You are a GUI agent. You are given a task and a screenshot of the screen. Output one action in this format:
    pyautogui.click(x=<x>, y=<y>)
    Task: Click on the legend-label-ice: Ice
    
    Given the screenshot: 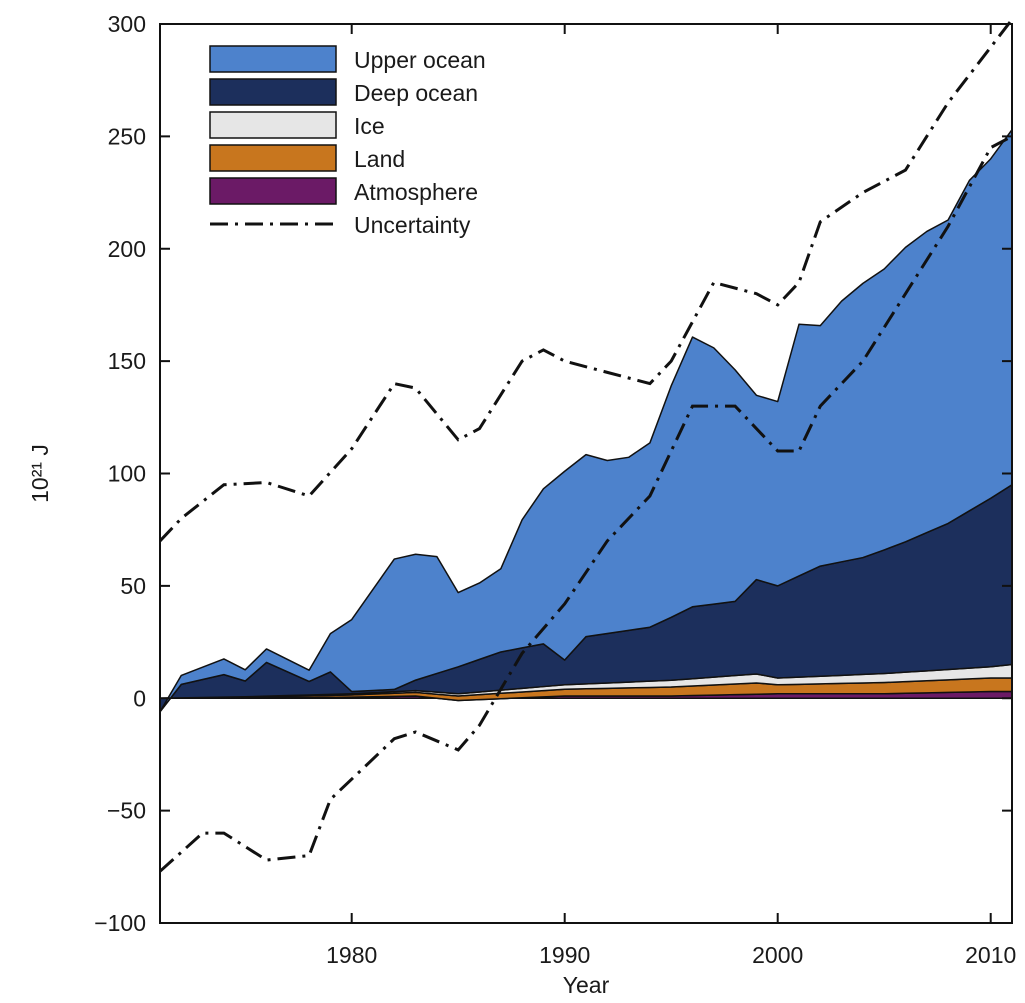 What is the action you would take?
    pyautogui.click(x=369, y=126)
    